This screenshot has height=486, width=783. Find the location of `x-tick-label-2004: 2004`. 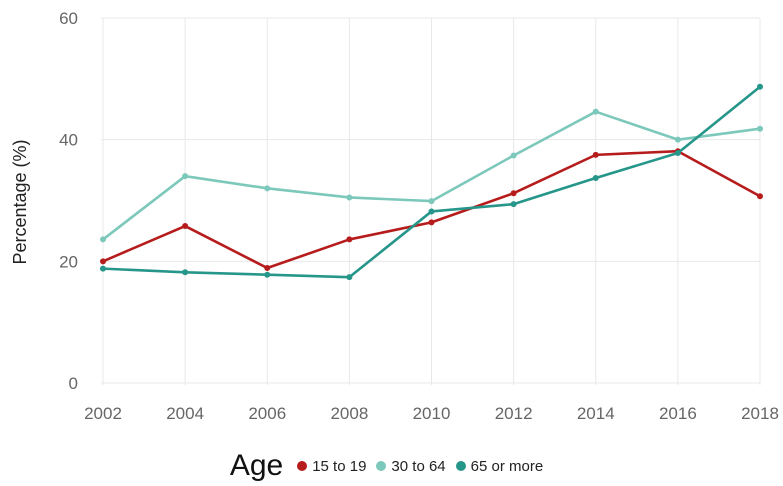

x-tick-label-2004: 2004 is located at coordinates (185, 413).